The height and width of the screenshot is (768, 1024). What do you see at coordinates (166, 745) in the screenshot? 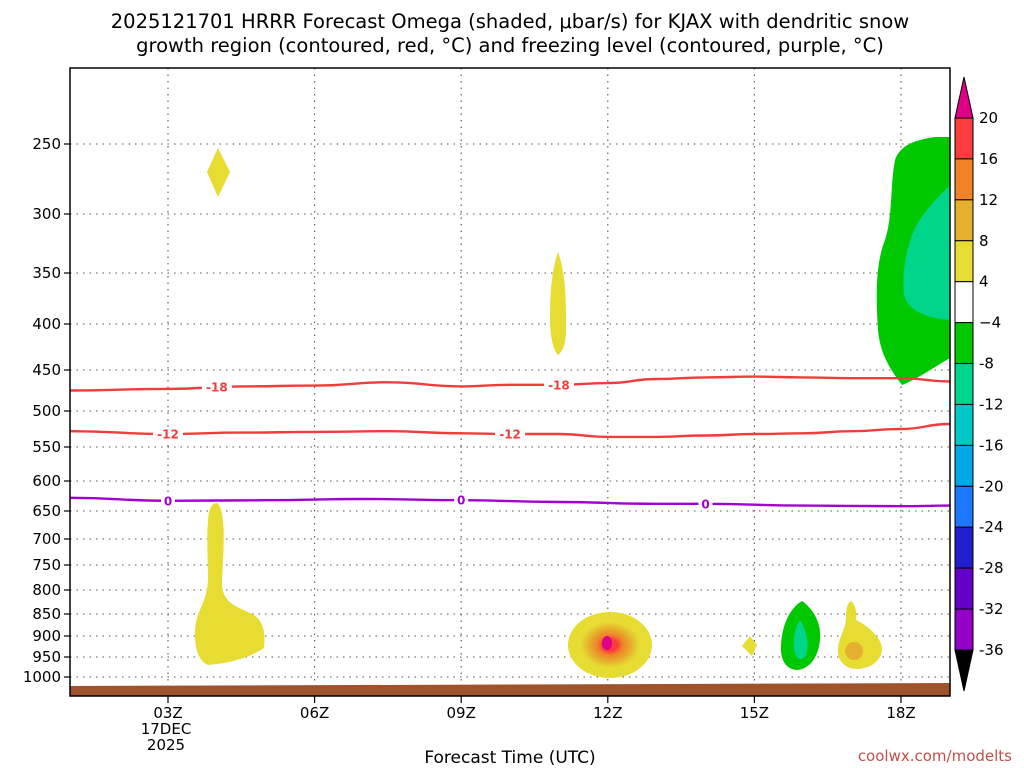
I see `x-tick-sublabel-year: 2025` at bounding box center [166, 745].